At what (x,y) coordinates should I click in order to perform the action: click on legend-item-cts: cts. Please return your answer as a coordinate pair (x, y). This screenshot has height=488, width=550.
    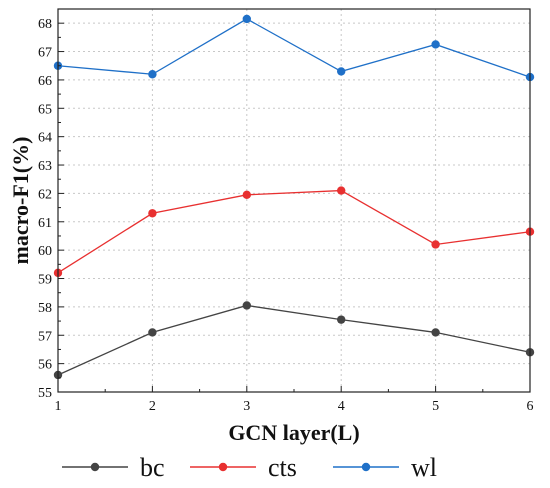
    Looking at the image, I should click on (243, 467).